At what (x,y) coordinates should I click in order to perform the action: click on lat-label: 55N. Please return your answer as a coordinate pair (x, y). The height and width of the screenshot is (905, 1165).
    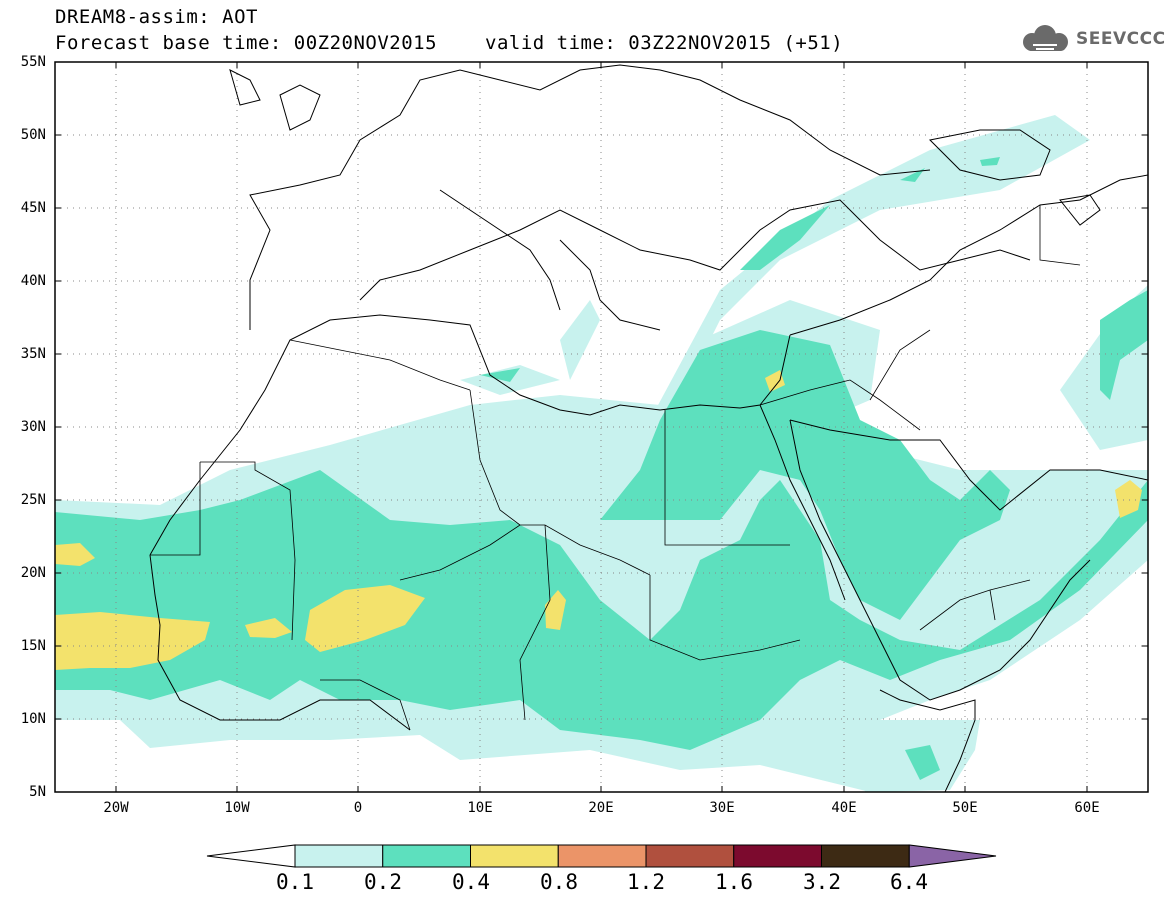
    Looking at the image, I should click on (33, 62).